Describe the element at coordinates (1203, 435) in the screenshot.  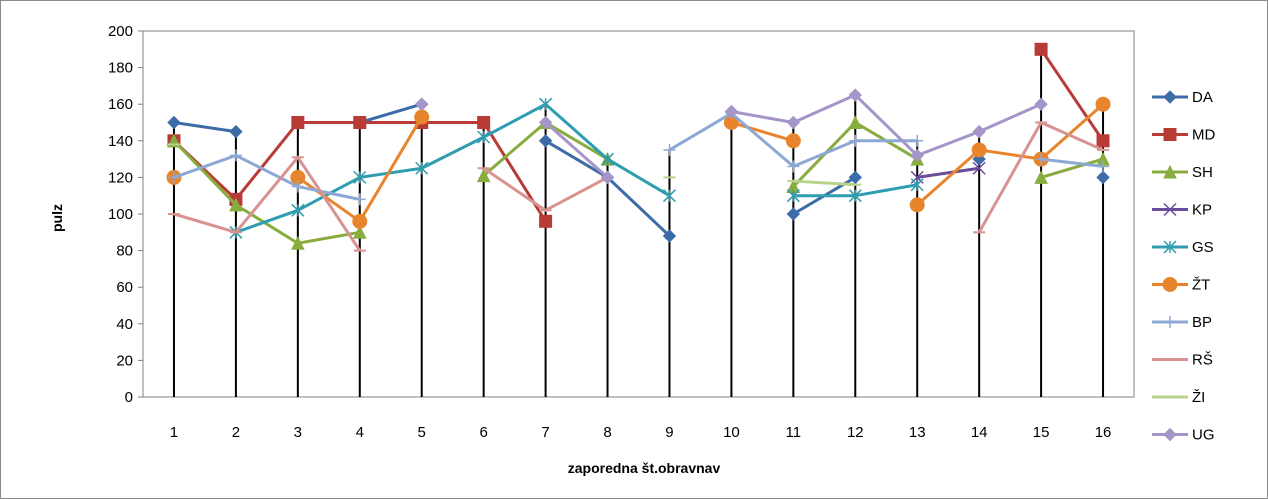
I see `legend-label: UG` at that location.